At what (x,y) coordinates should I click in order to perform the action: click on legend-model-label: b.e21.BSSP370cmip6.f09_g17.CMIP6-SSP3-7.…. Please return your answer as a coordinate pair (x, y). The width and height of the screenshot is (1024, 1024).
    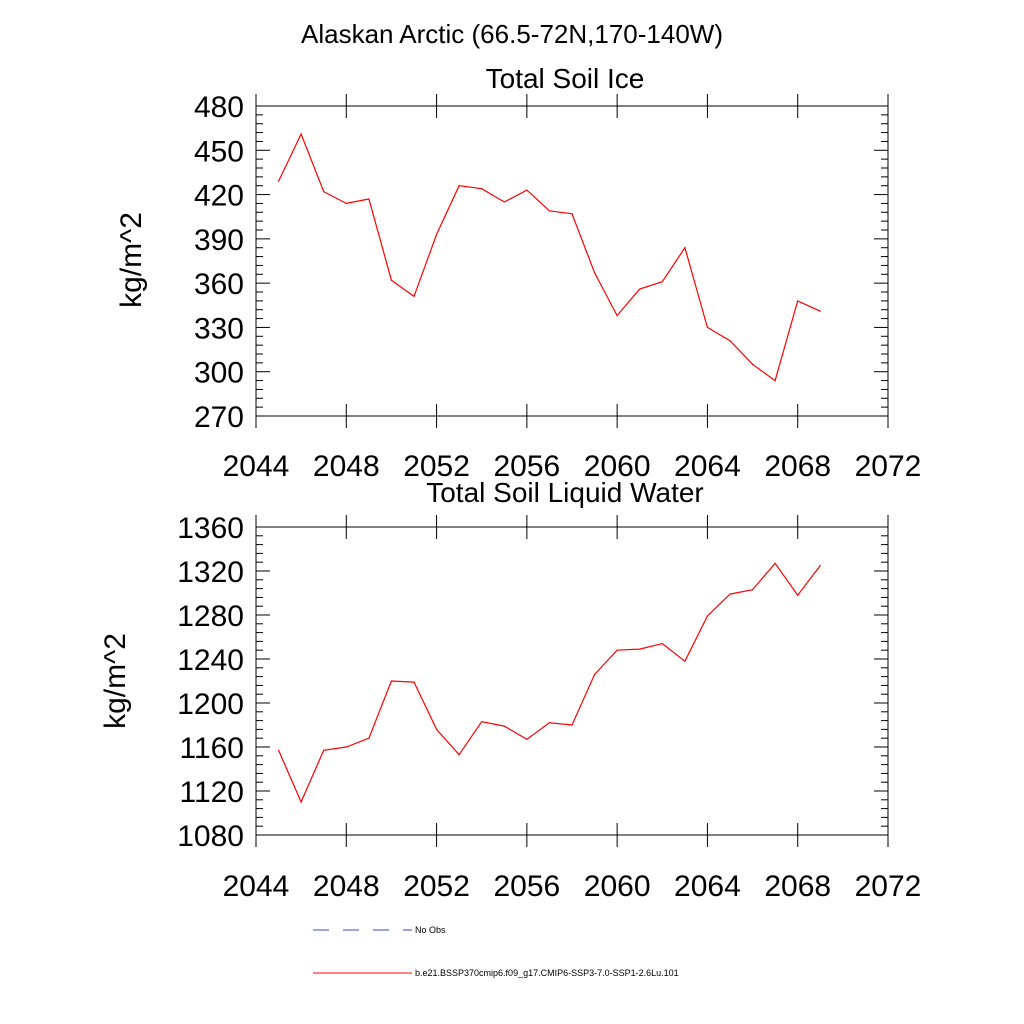
    Looking at the image, I should click on (547, 973).